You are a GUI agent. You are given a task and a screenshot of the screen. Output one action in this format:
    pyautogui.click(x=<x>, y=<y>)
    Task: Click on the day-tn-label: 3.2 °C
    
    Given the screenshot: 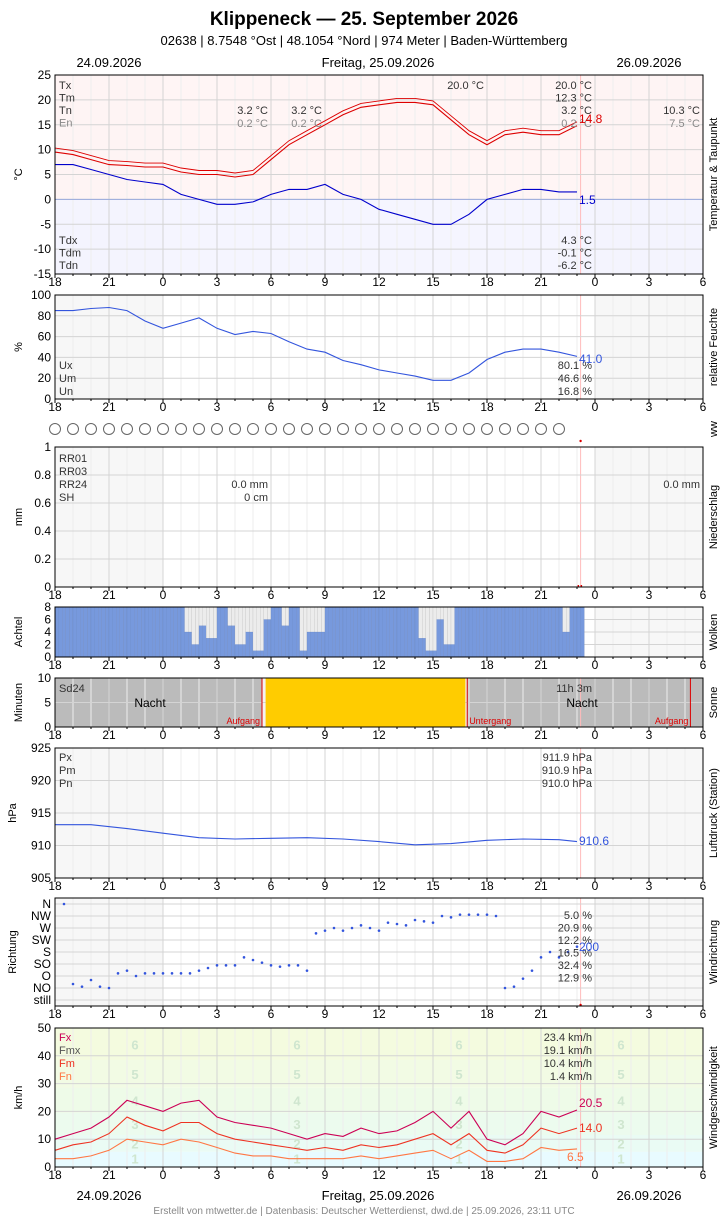 What is the action you would take?
    pyautogui.click(x=306, y=111)
    